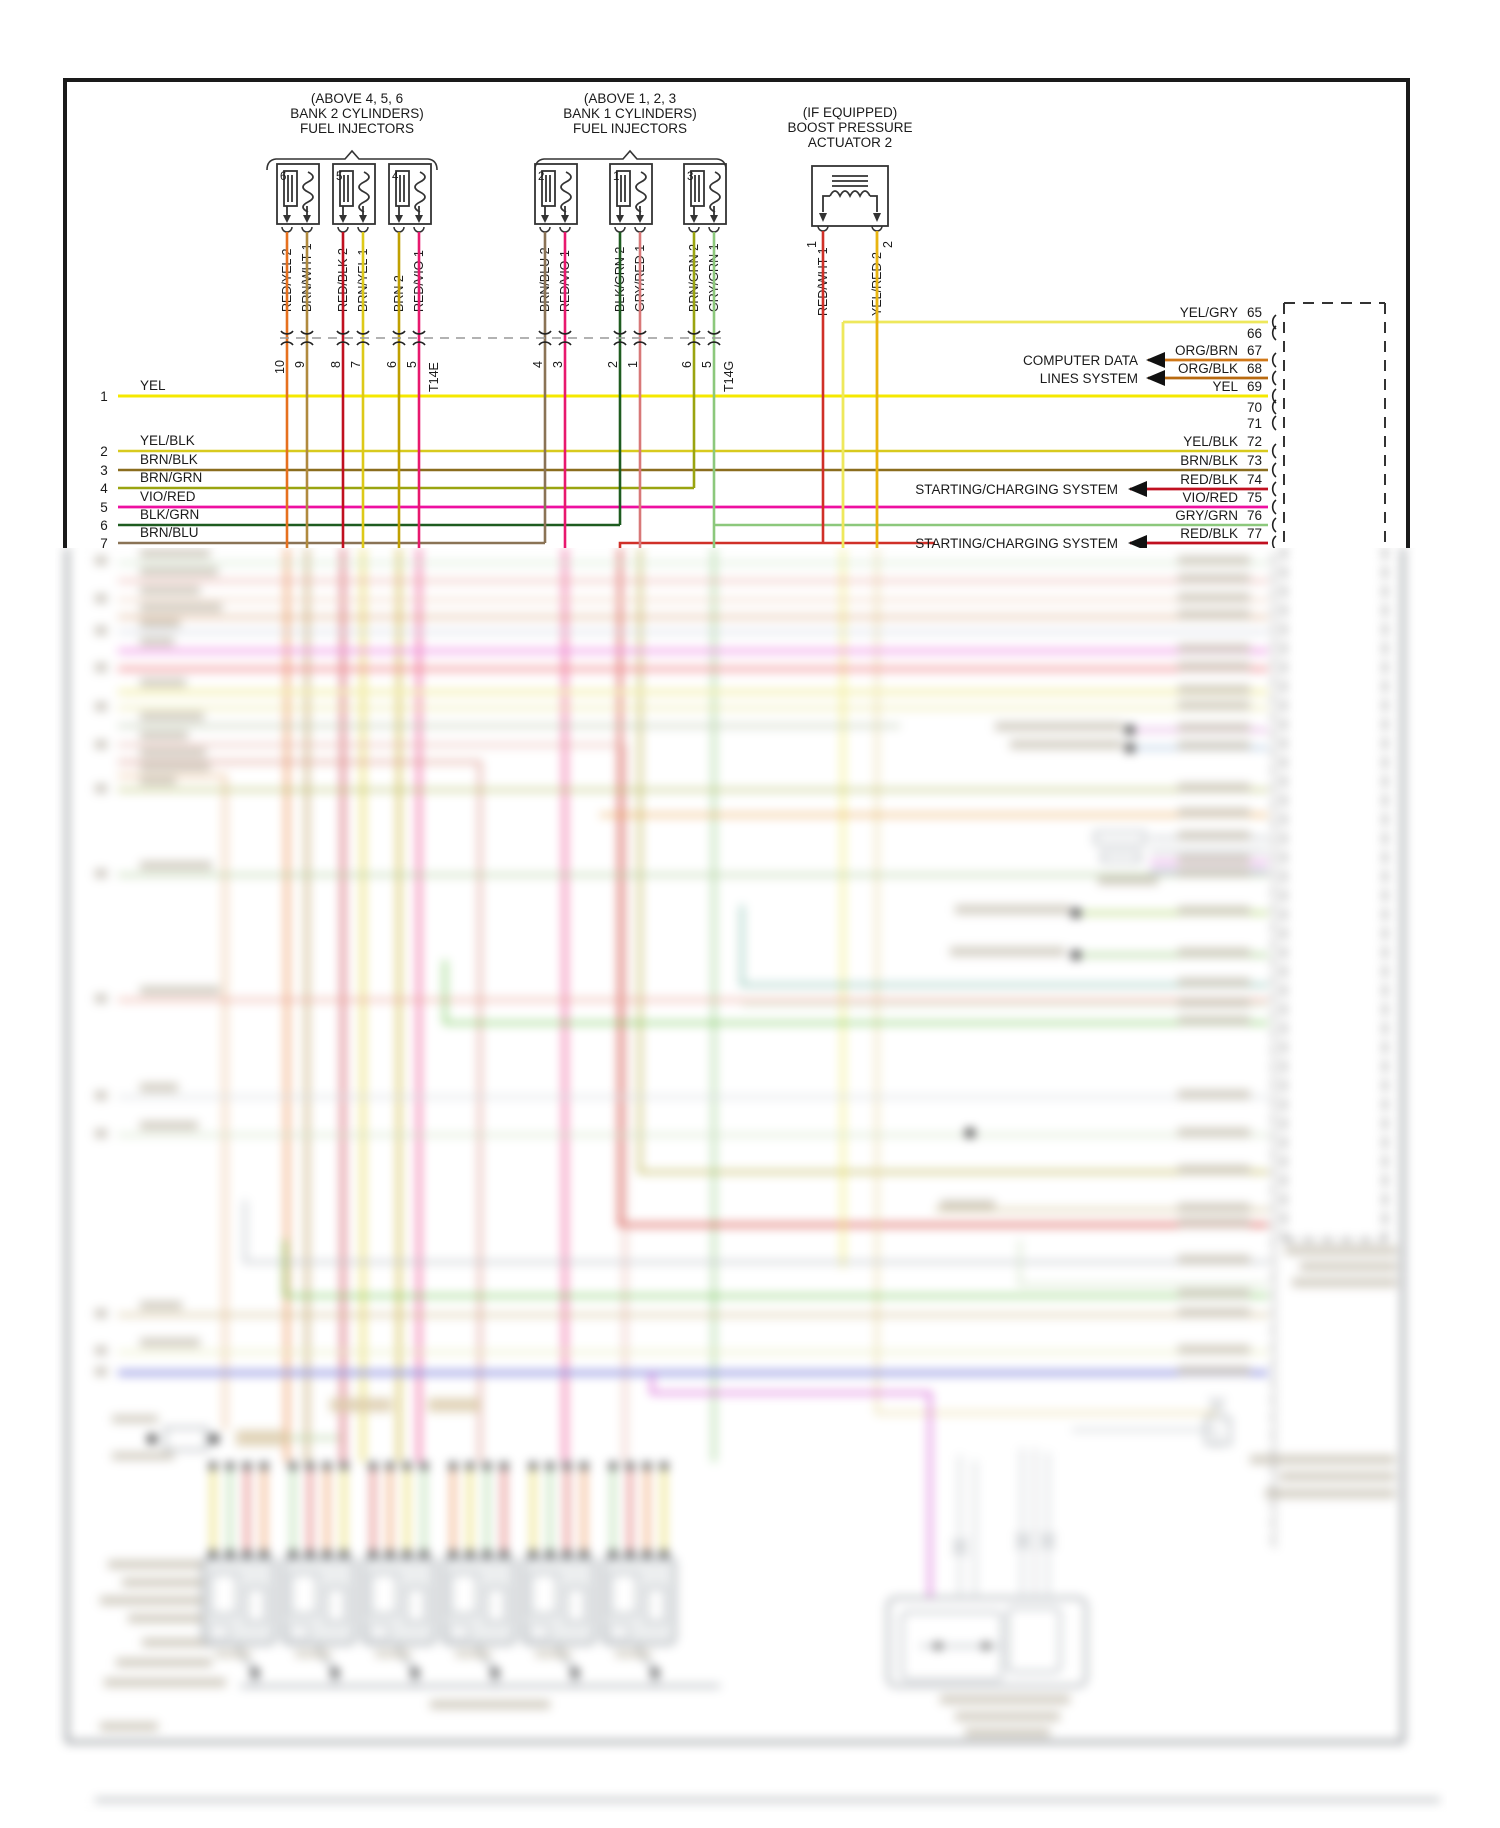 This screenshot has width=1500, height=1828. I want to click on injector-number: 1, so click(616, 177).